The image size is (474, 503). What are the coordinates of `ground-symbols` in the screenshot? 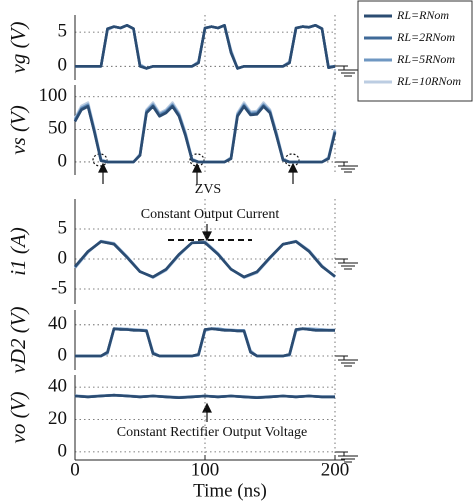 It's located at (346, 264).